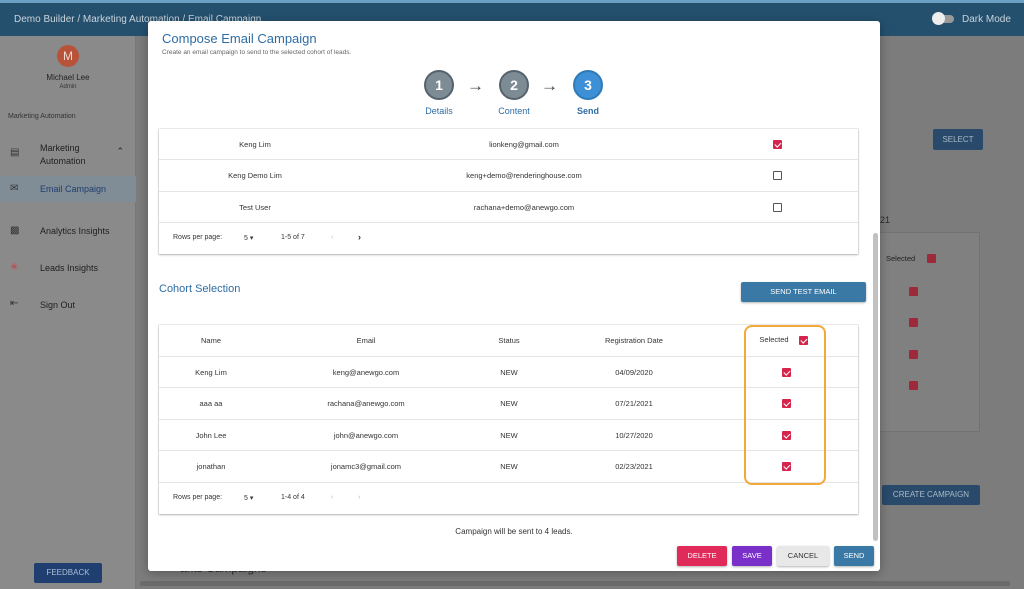 This screenshot has height=589, width=1024. What do you see at coordinates (958, 139) in the screenshot?
I see `select-button: SELECT` at bounding box center [958, 139].